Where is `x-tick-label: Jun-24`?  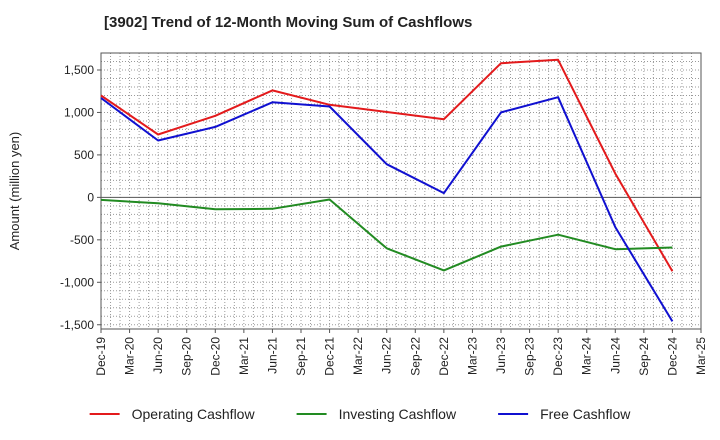
x-tick-label: Jun-24 is located at coordinates (615, 355).